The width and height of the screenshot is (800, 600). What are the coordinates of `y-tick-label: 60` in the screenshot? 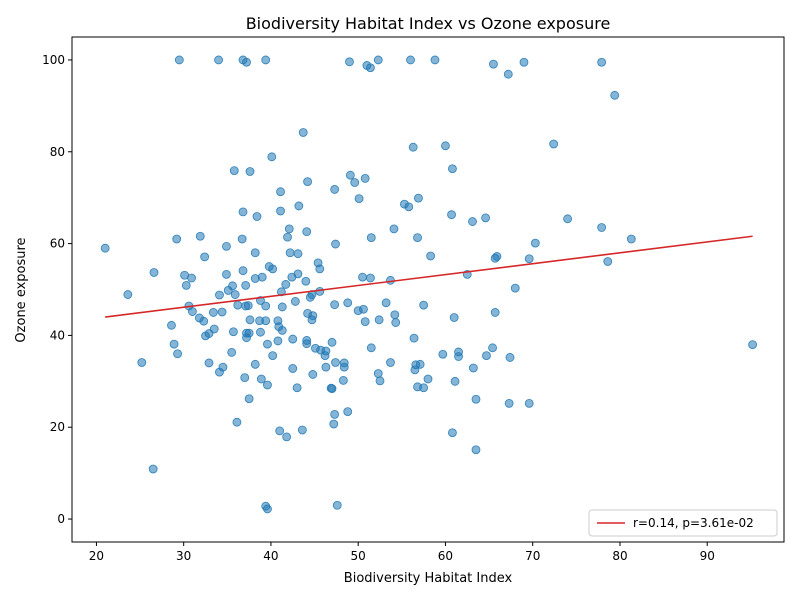 It's located at (57, 244).